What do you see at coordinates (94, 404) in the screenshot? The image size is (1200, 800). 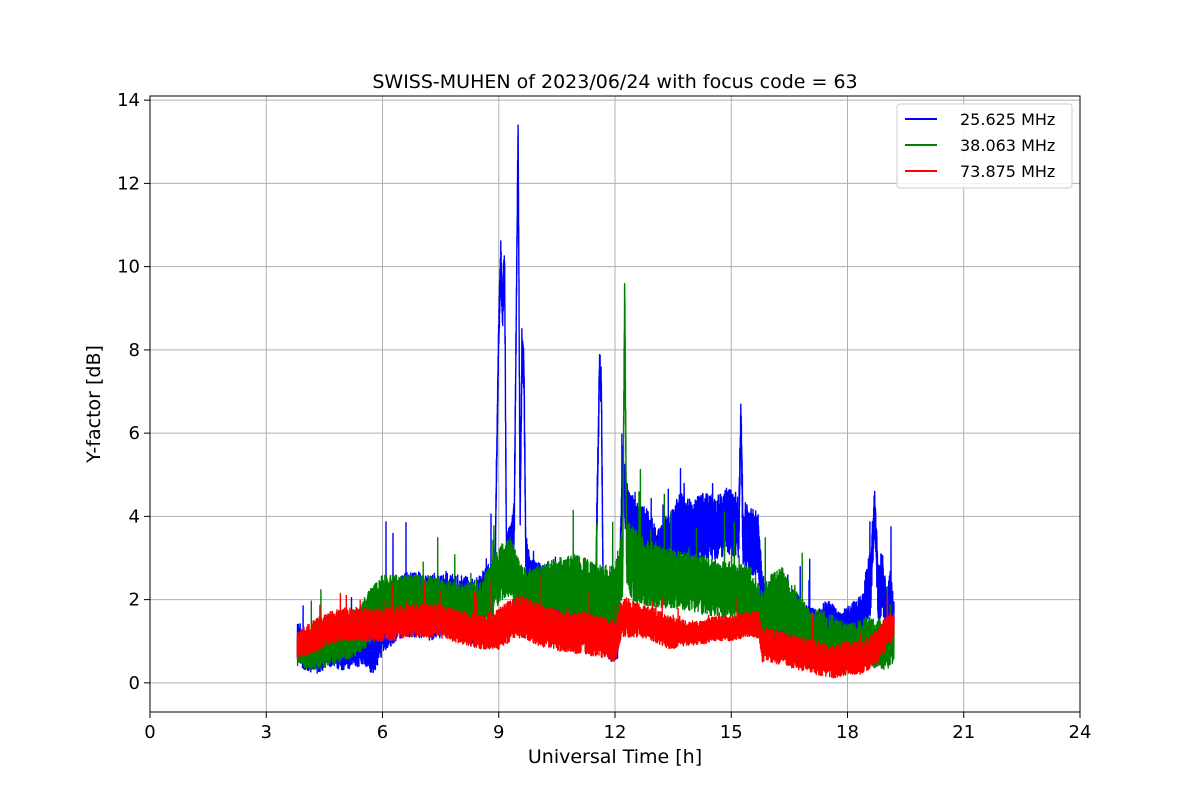 I see `y-axis-label: Y-factor [dB]` at bounding box center [94, 404].